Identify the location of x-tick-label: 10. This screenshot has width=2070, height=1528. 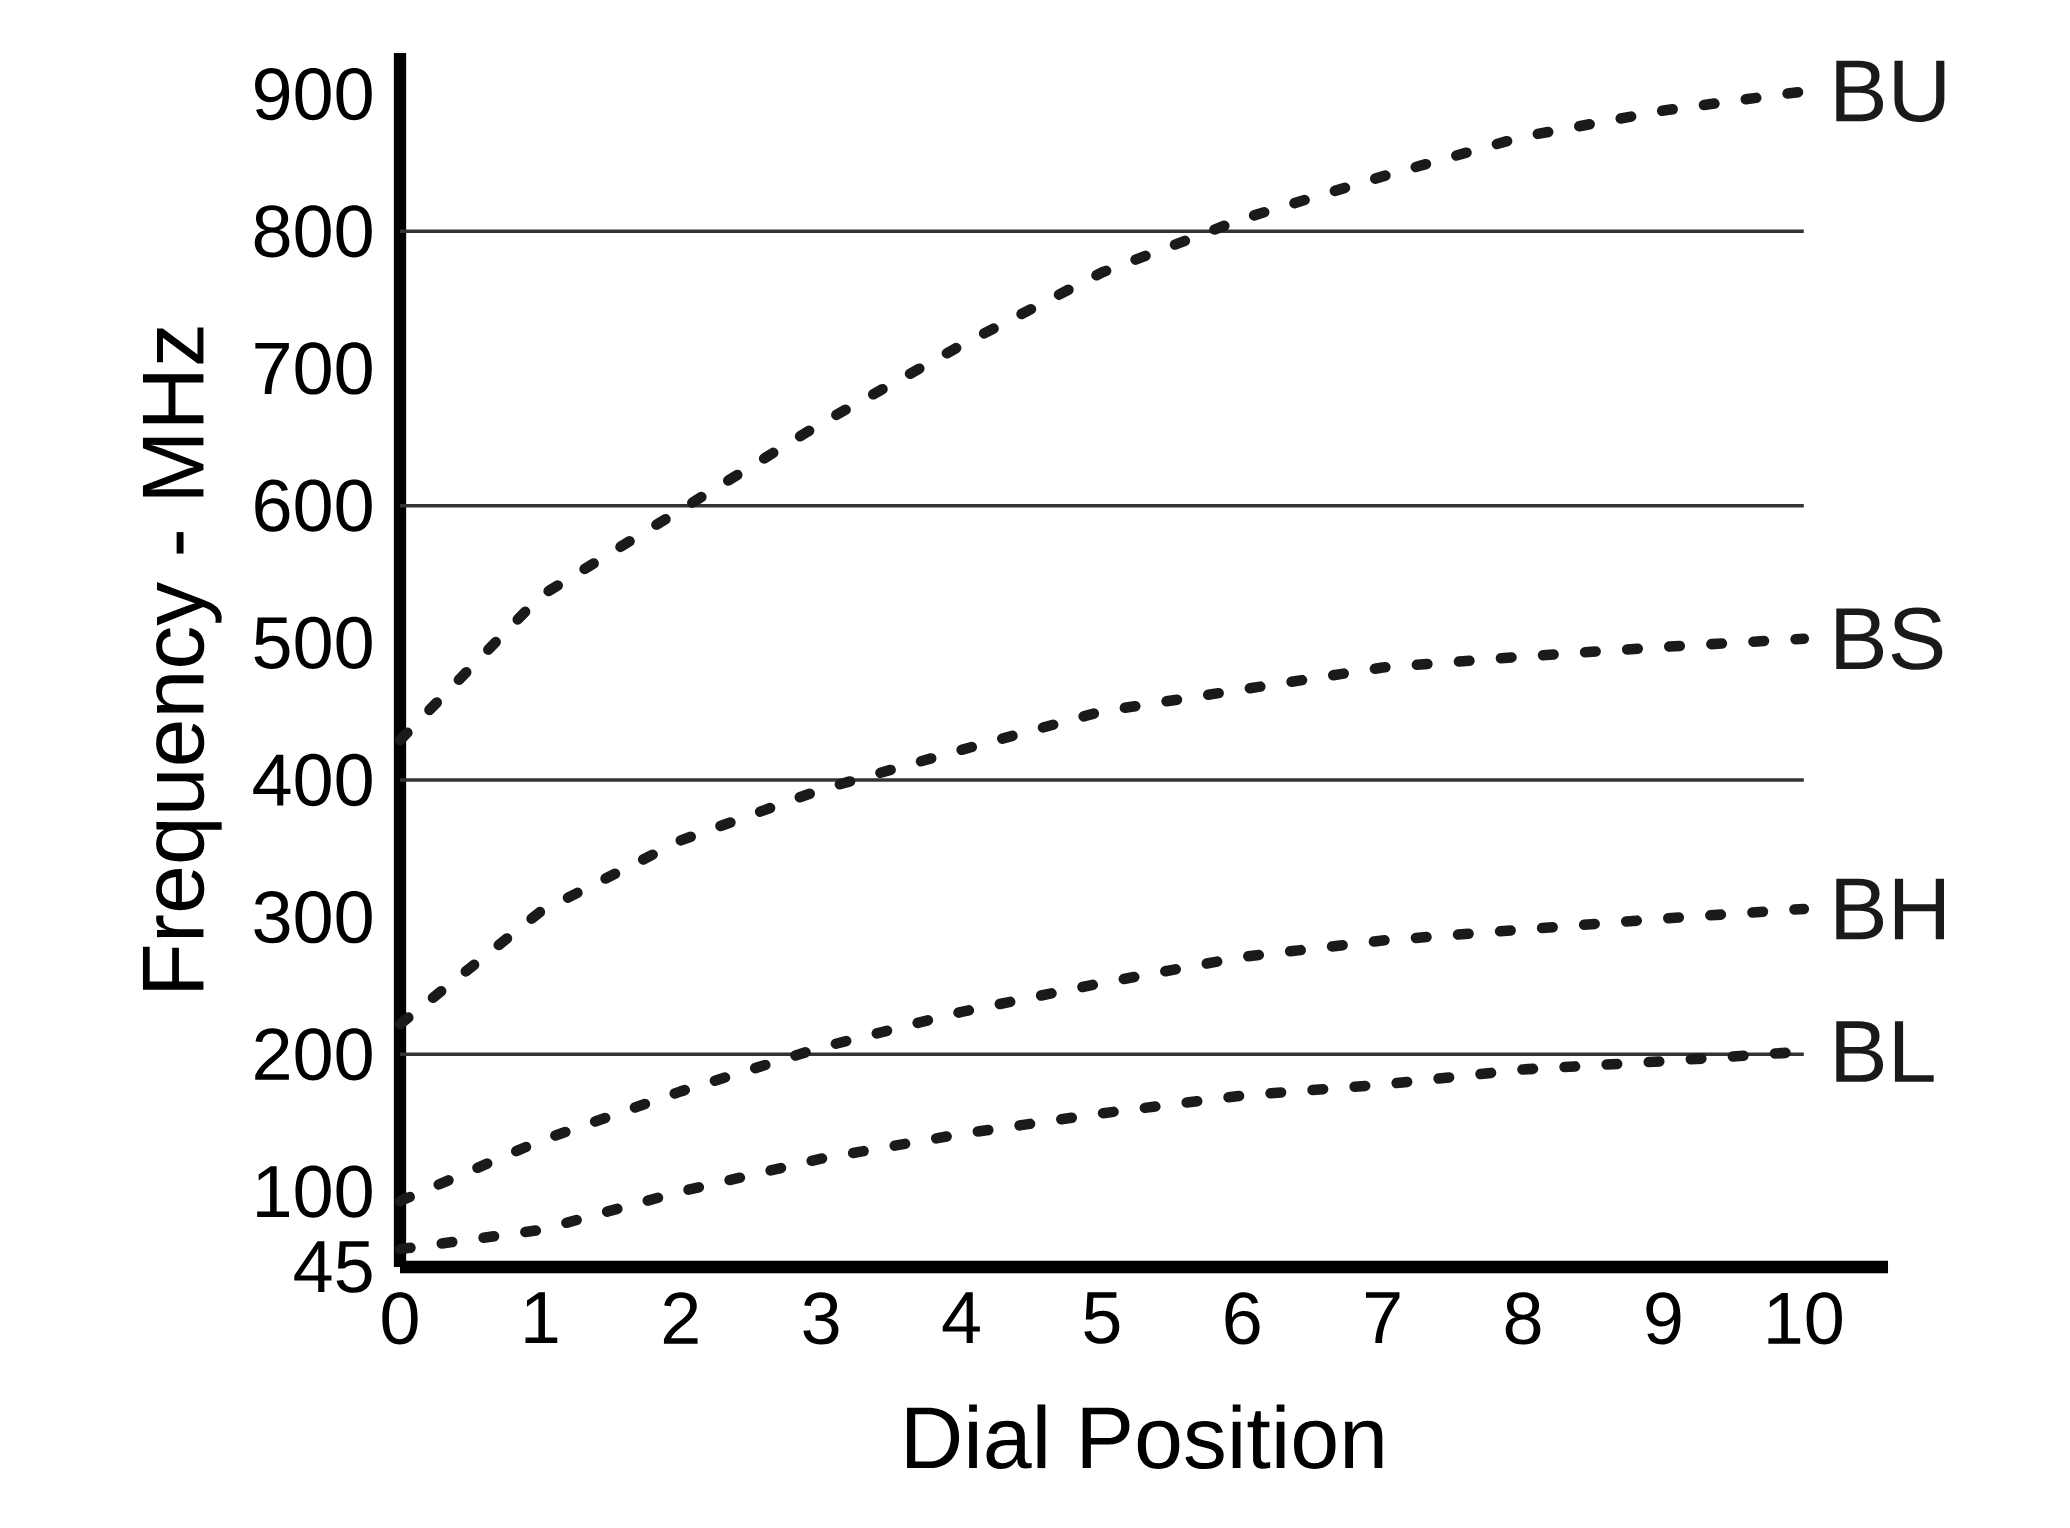
(1805, 1318).